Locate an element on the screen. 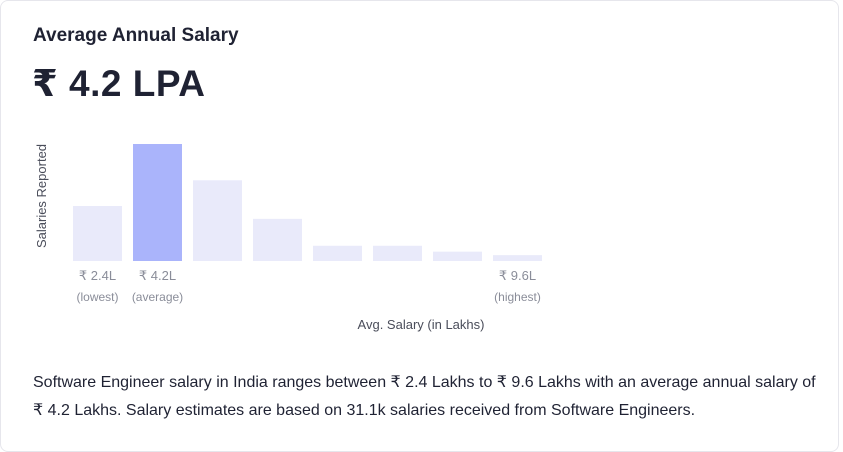 This screenshot has width=843, height=452. bar-average is located at coordinates (157, 202).